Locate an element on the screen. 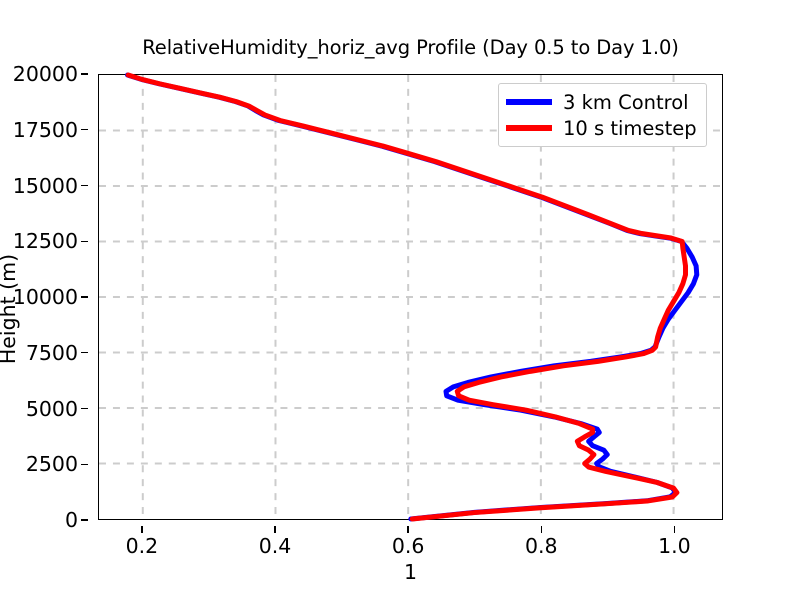 This screenshot has height=600, width=800. x-tick-label-2: 0.6 is located at coordinates (408, 546).